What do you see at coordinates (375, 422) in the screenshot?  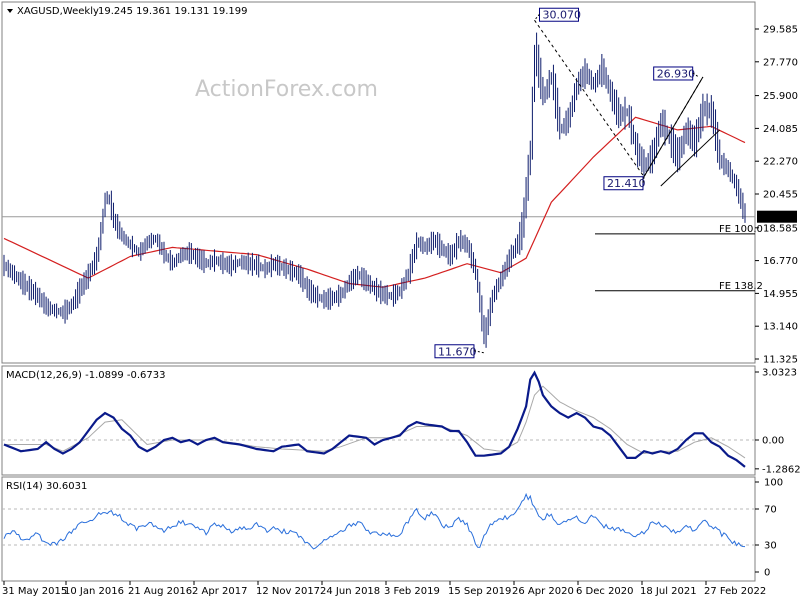 I see `macd-signal-line` at bounding box center [375, 422].